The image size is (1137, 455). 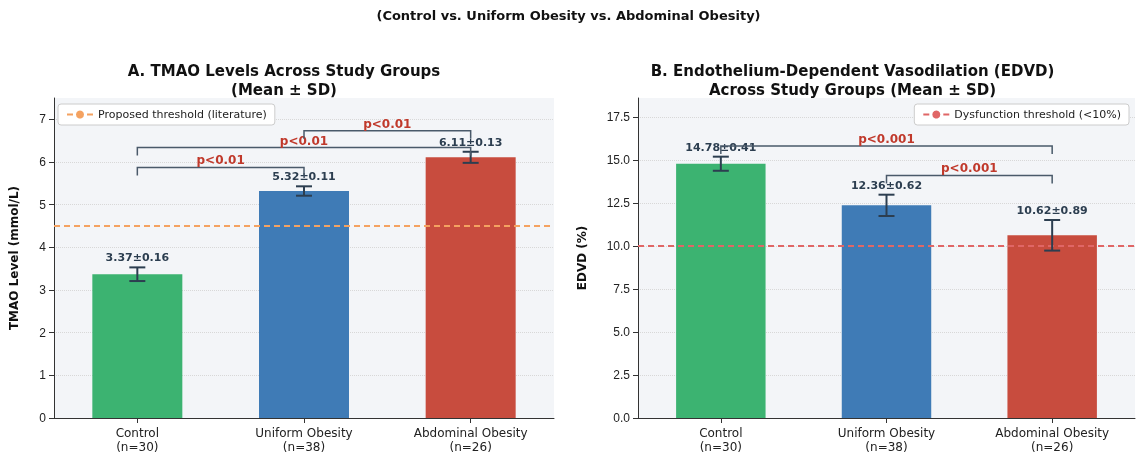 What do you see at coordinates (1038, 114) in the screenshot?
I see `legend-label: Dysfunction threshold (<10%)` at bounding box center [1038, 114].